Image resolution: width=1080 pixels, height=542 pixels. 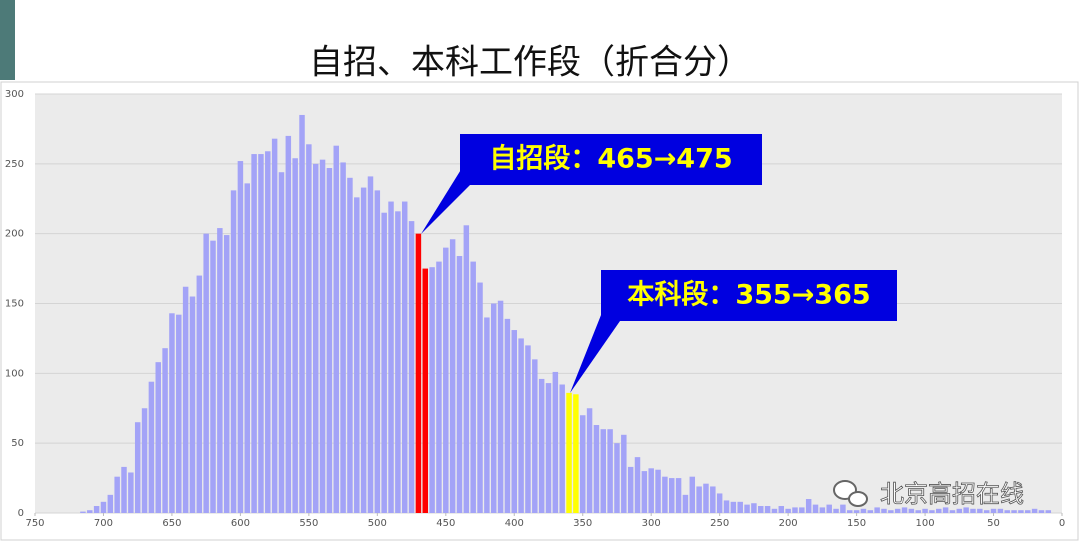 I want to click on watermark: 北京高招在线, so click(x=952, y=494).